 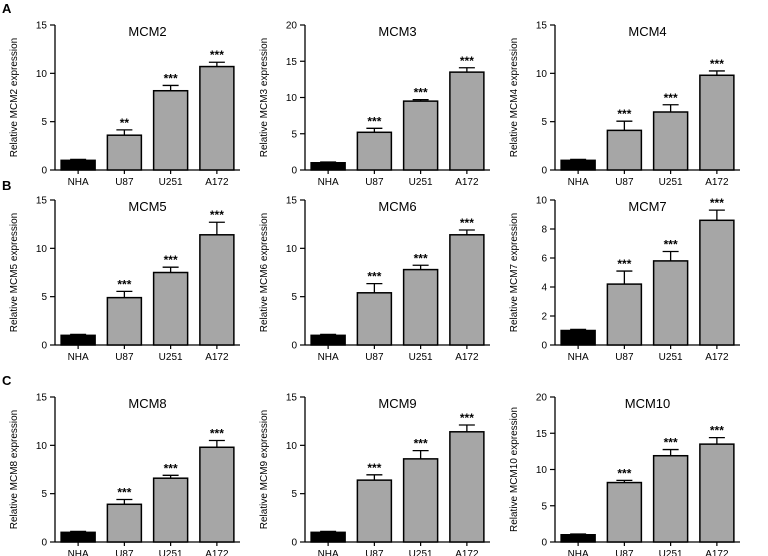 I want to click on panel-letter-b: B, so click(x=6, y=185).